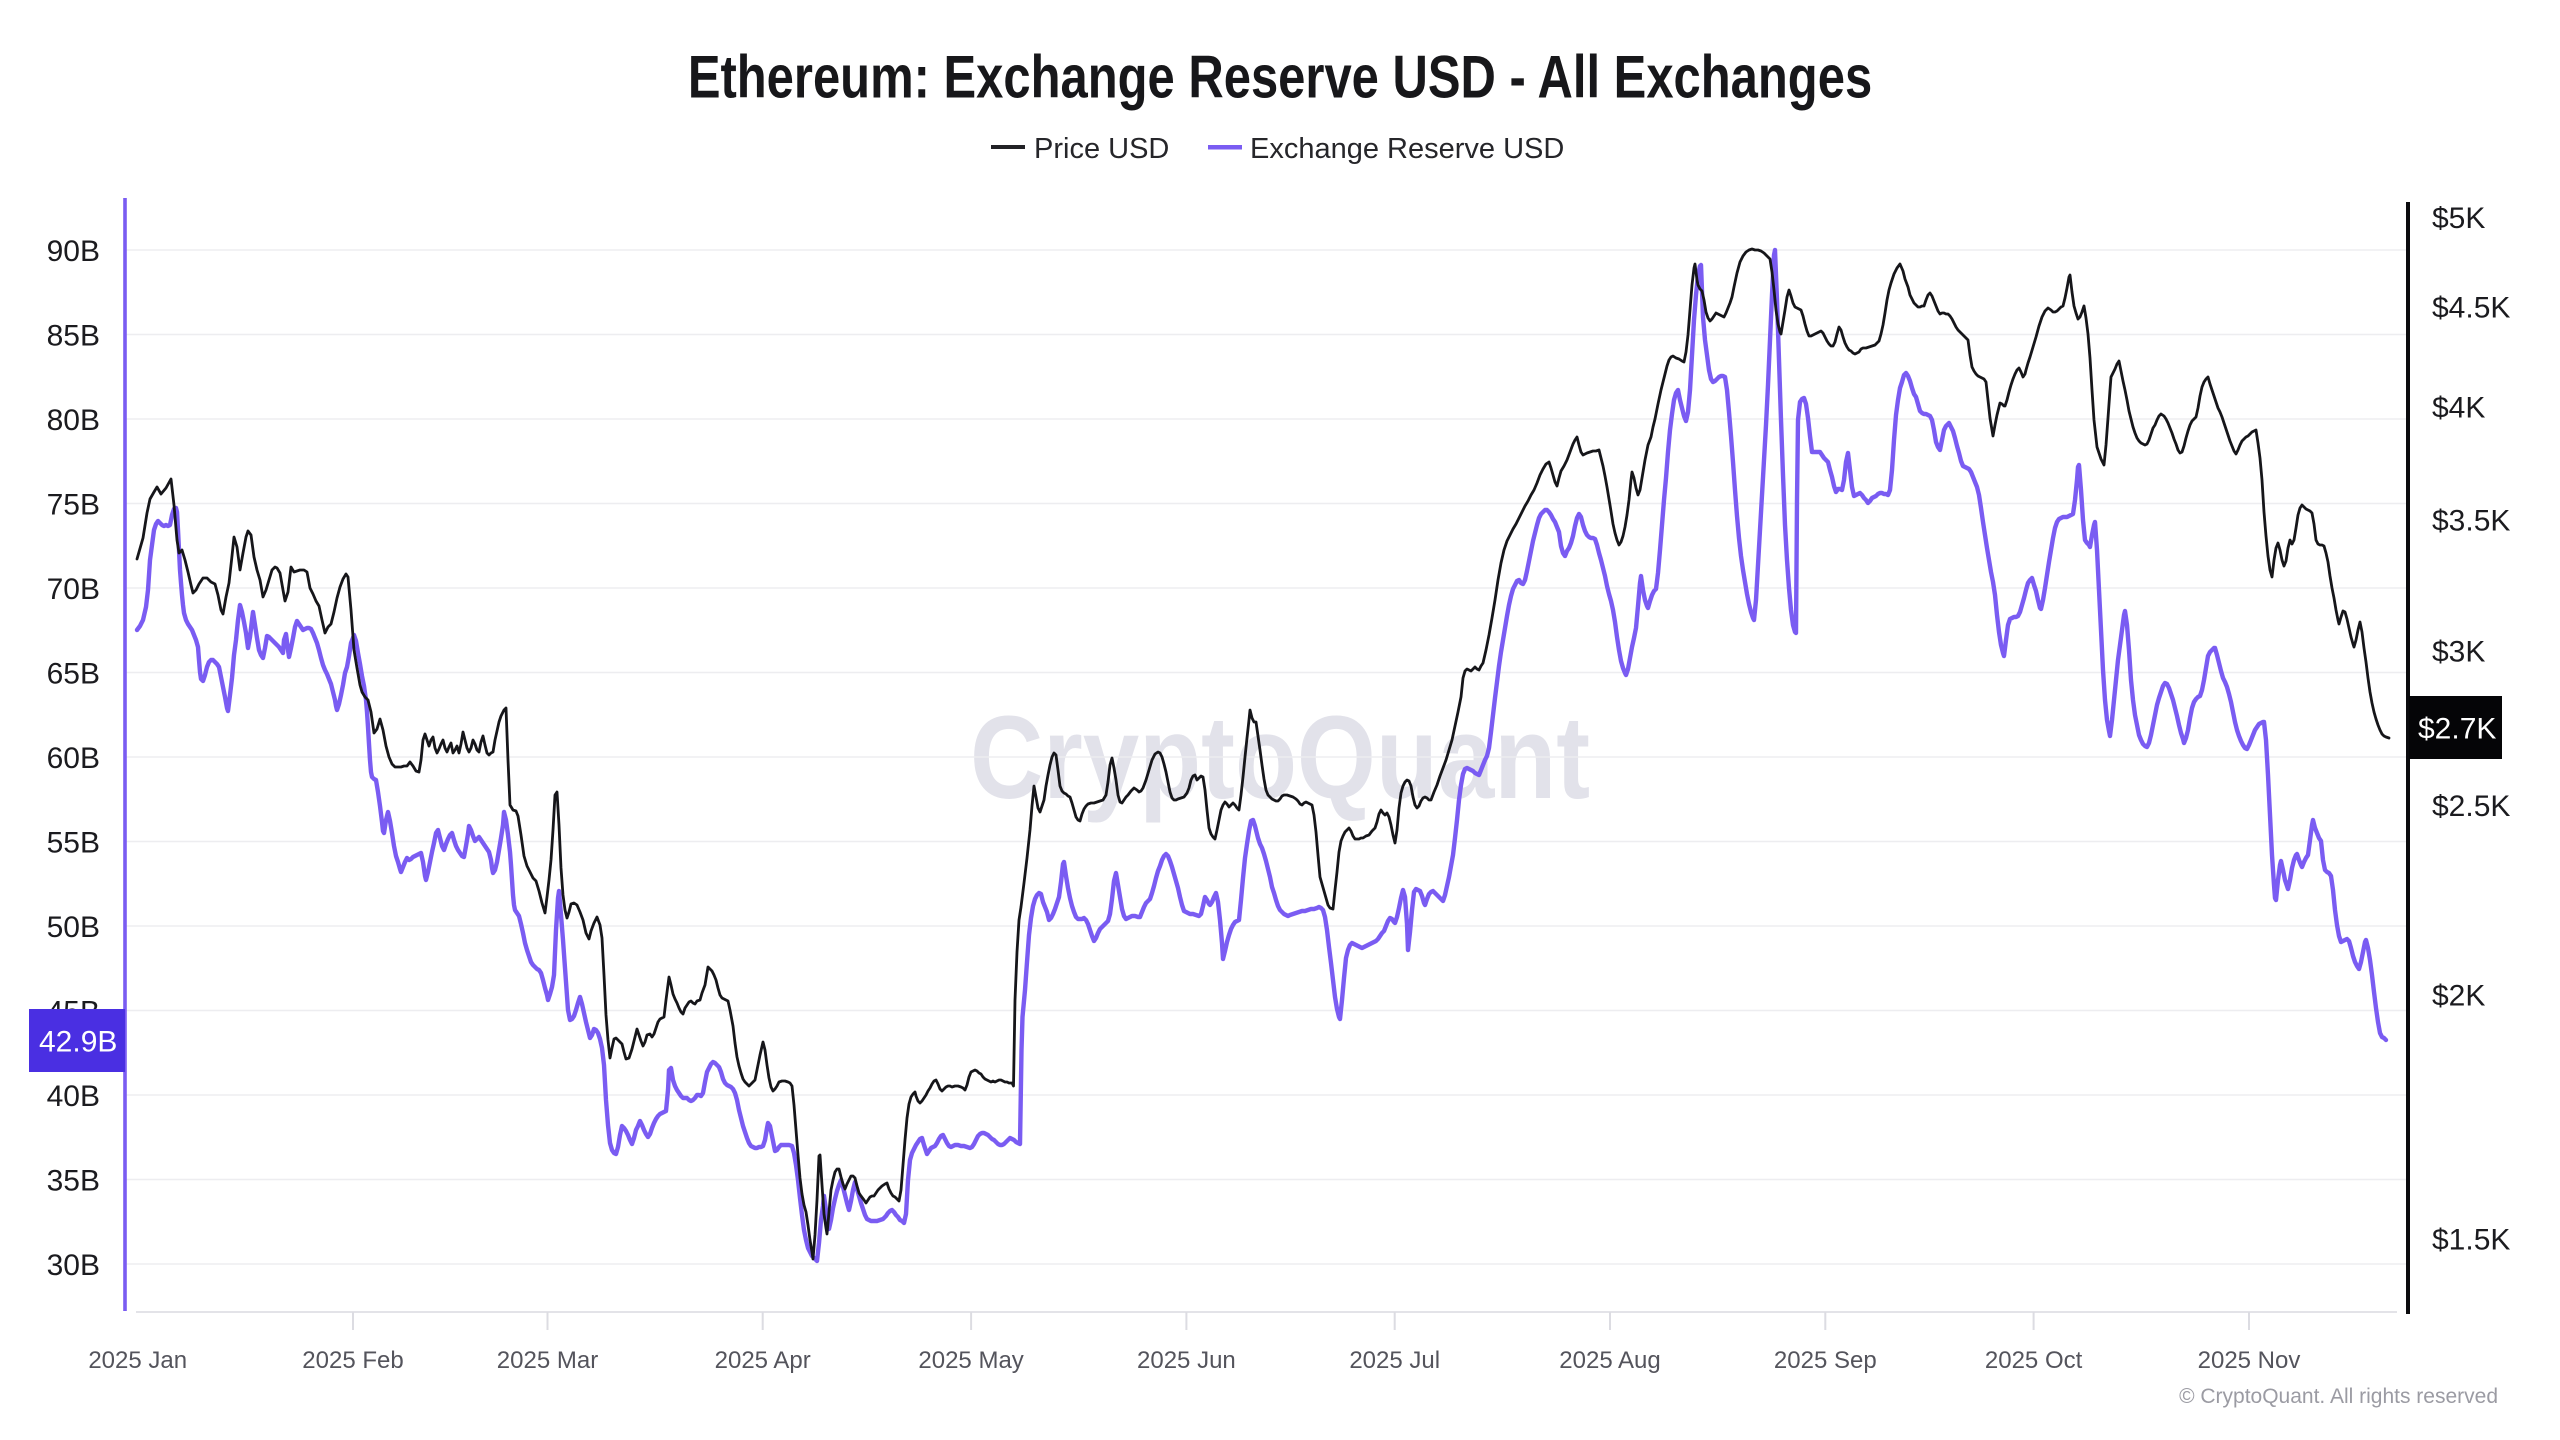 This screenshot has height=1440, width=2560. I want to click on svg-text: 35B, so click(73, 1181).